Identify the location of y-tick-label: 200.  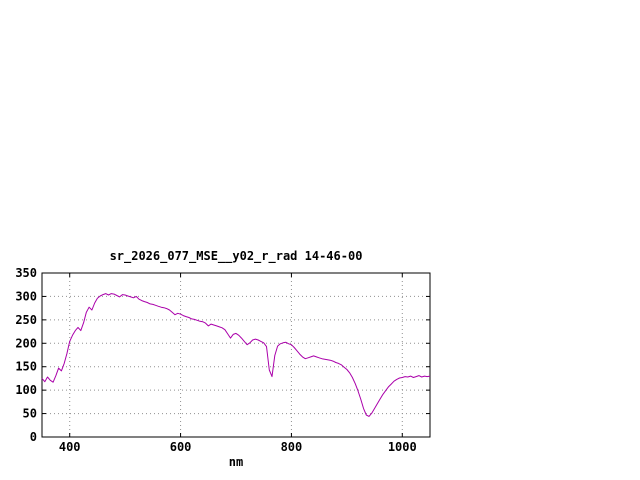
(26, 343).